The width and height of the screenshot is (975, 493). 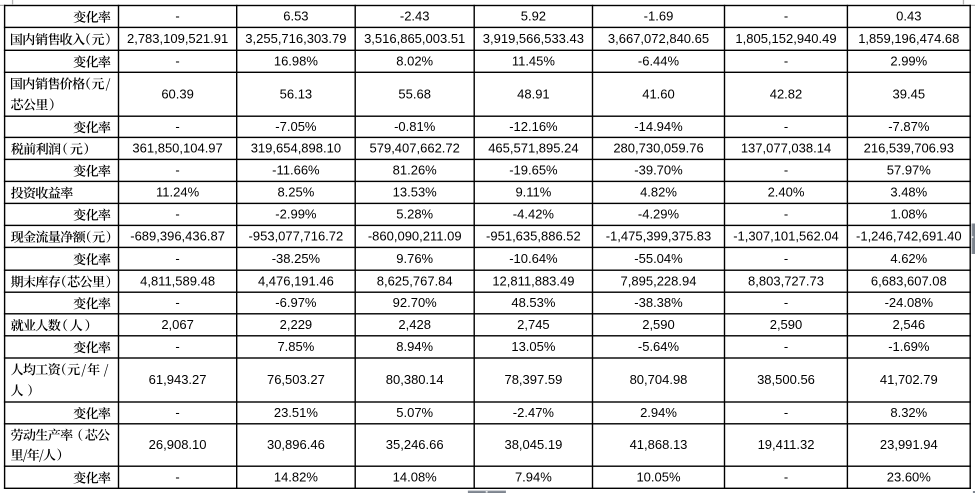 I want to click on svg-text: 5.28%, so click(x=414, y=214).